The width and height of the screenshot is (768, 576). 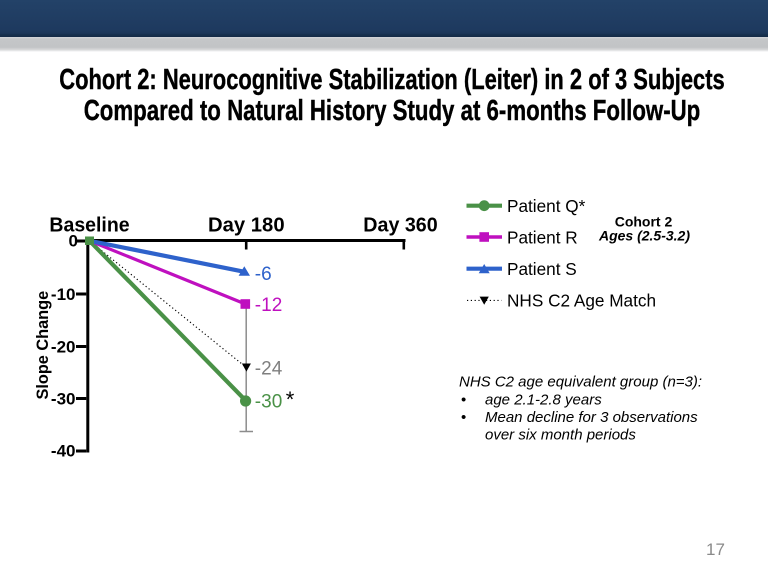 What do you see at coordinates (580, 381) in the screenshot?
I see `svg-text:NHS C2 age equivalent group (n: NHS C2 age equivalent group (n=3):` at bounding box center [580, 381].